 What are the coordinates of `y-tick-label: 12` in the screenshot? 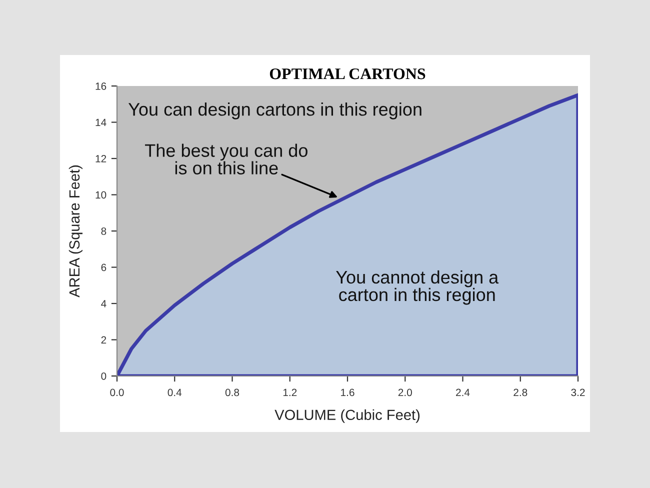 It's located at (101, 158).